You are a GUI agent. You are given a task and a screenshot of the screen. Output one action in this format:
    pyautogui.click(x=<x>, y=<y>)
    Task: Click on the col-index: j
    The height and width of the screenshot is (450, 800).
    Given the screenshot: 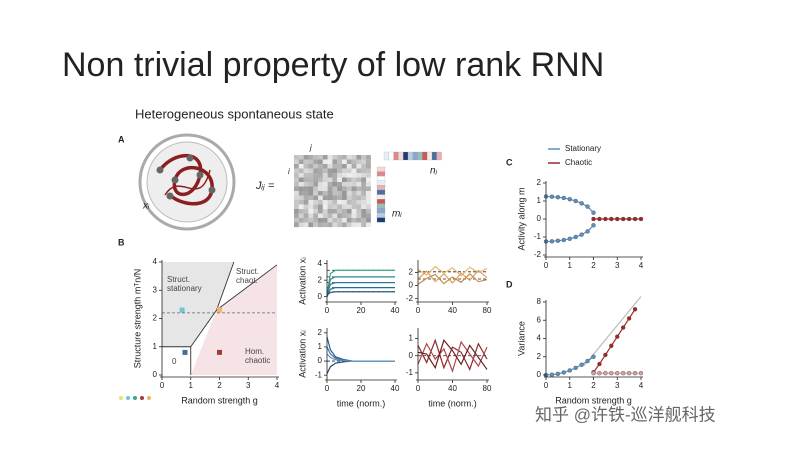 What is the action you would take?
    pyautogui.click(x=310, y=147)
    